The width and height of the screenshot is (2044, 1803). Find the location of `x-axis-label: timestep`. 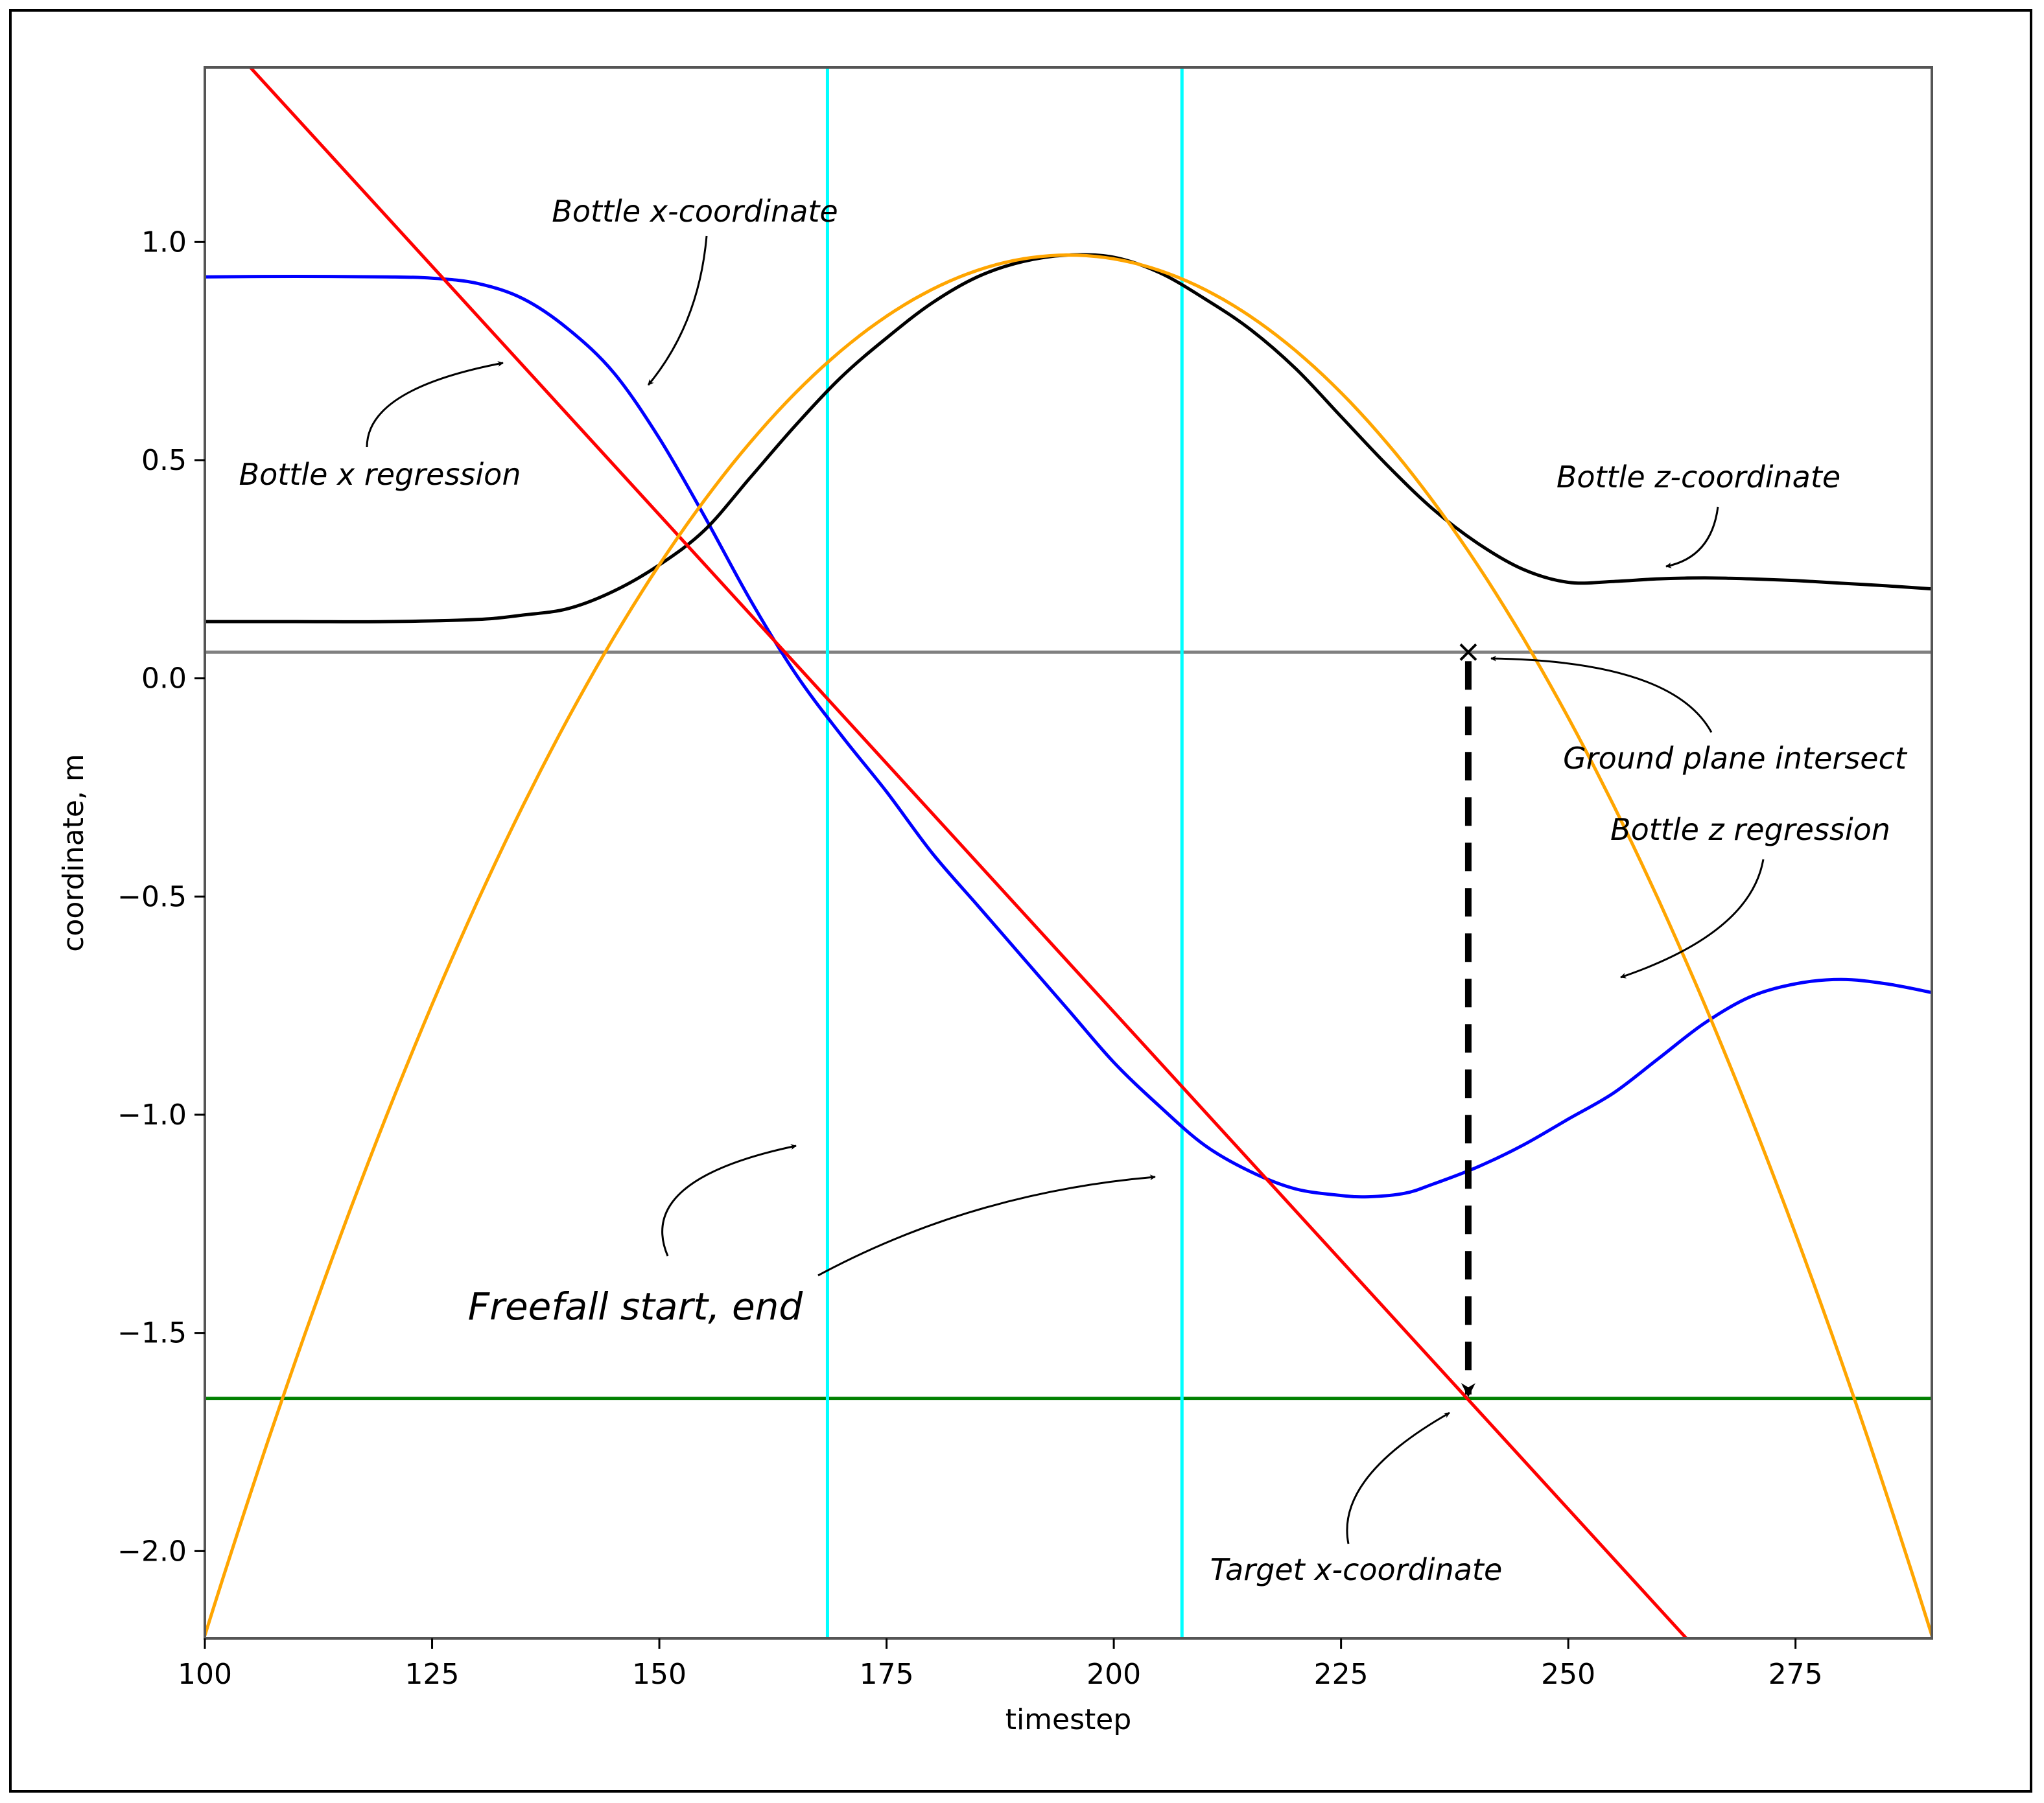

x-axis-label: timestep is located at coordinates (1068, 1719).